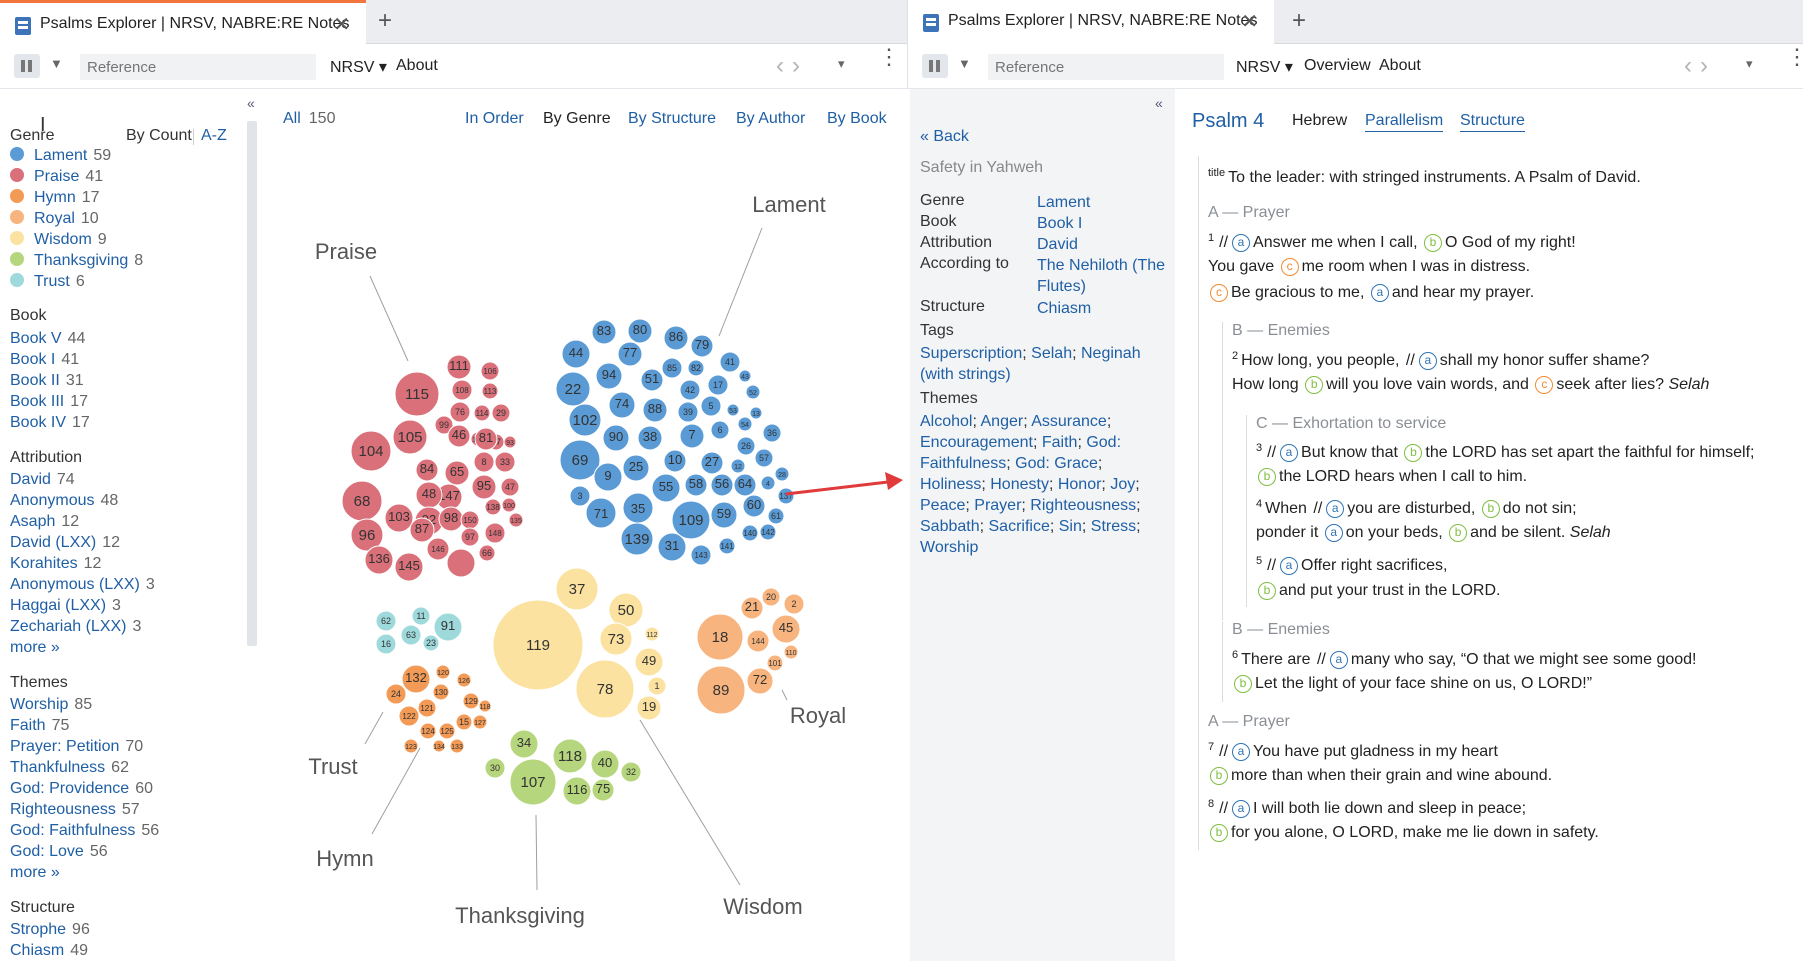  I want to click on book-item: Book II 31, so click(47, 381).